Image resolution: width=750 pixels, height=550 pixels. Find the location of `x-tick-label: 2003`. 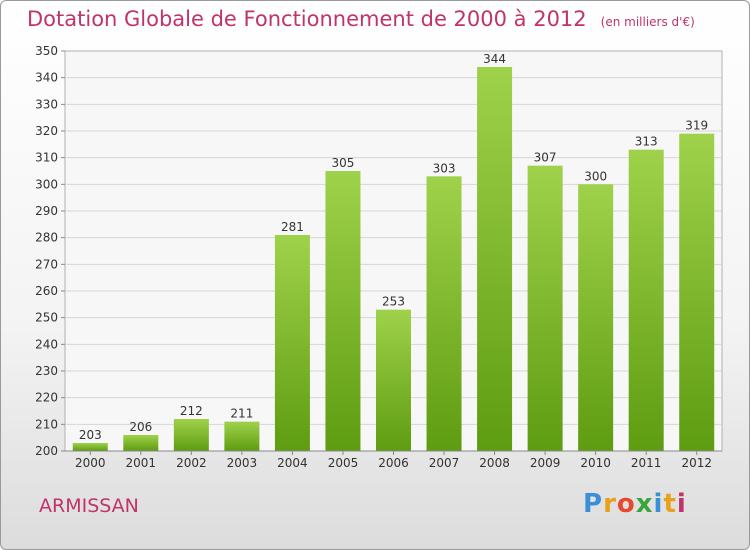

x-tick-label: 2003 is located at coordinates (242, 463).